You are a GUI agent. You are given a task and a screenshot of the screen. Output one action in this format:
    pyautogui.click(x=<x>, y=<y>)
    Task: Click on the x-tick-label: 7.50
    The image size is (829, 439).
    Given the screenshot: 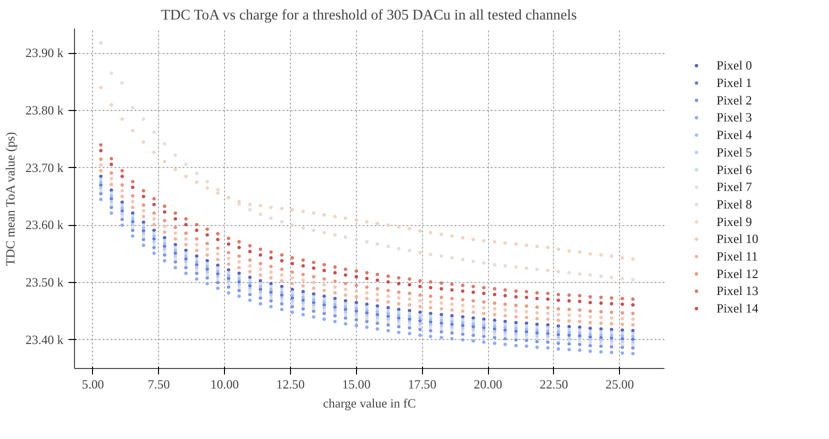 What is the action you would take?
    pyautogui.click(x=159, y=385)
    